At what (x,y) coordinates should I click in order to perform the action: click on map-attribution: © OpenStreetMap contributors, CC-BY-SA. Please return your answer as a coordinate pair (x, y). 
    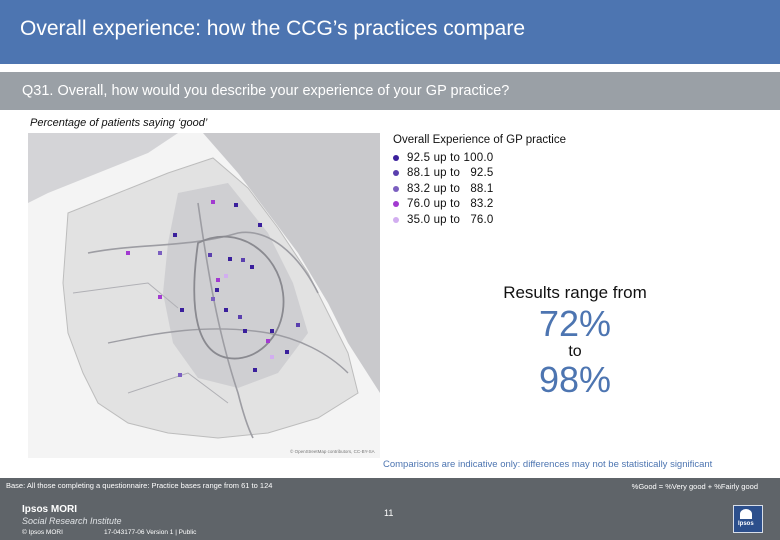
    Looking at the image, I should click on (332, 451).